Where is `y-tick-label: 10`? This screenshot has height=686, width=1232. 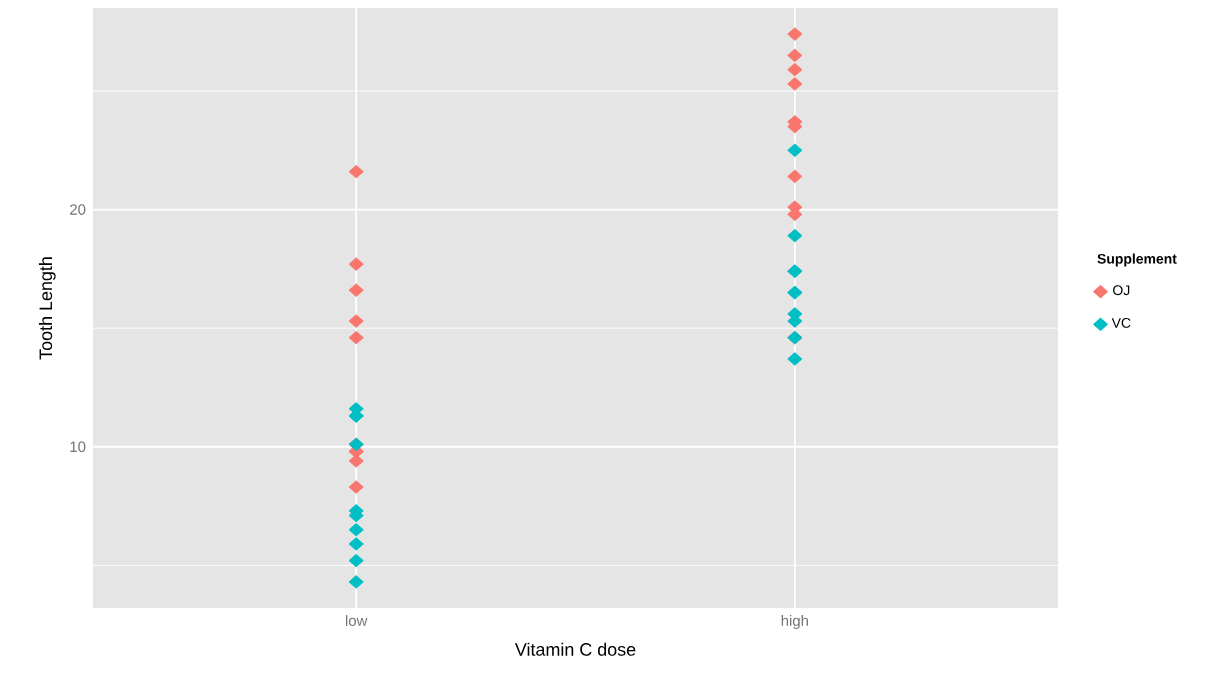 y-tick-label: 10 is located at coordinates (78, 447).